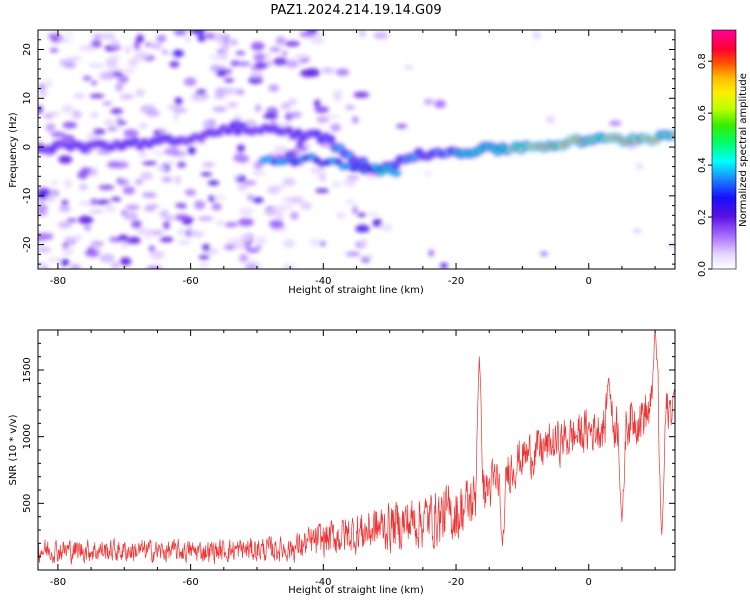  Describe the element at coordinates (27, 244) in the screenshot. I see `y-tick-label: -20` at that location.